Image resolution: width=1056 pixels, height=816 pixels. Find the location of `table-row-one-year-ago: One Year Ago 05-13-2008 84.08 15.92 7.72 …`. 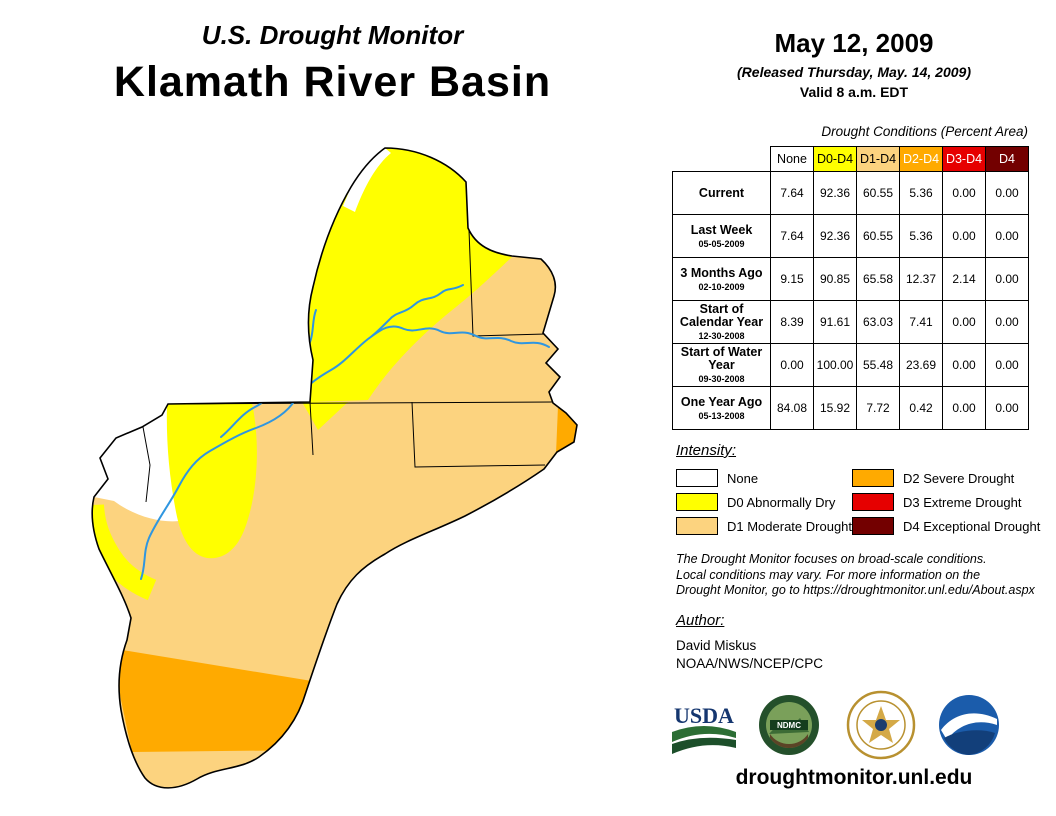

table-row-one-year-ago: One Year Ago 05-13-2008 84.08 15.92 7.72 … is located at coordinates (850, 408).